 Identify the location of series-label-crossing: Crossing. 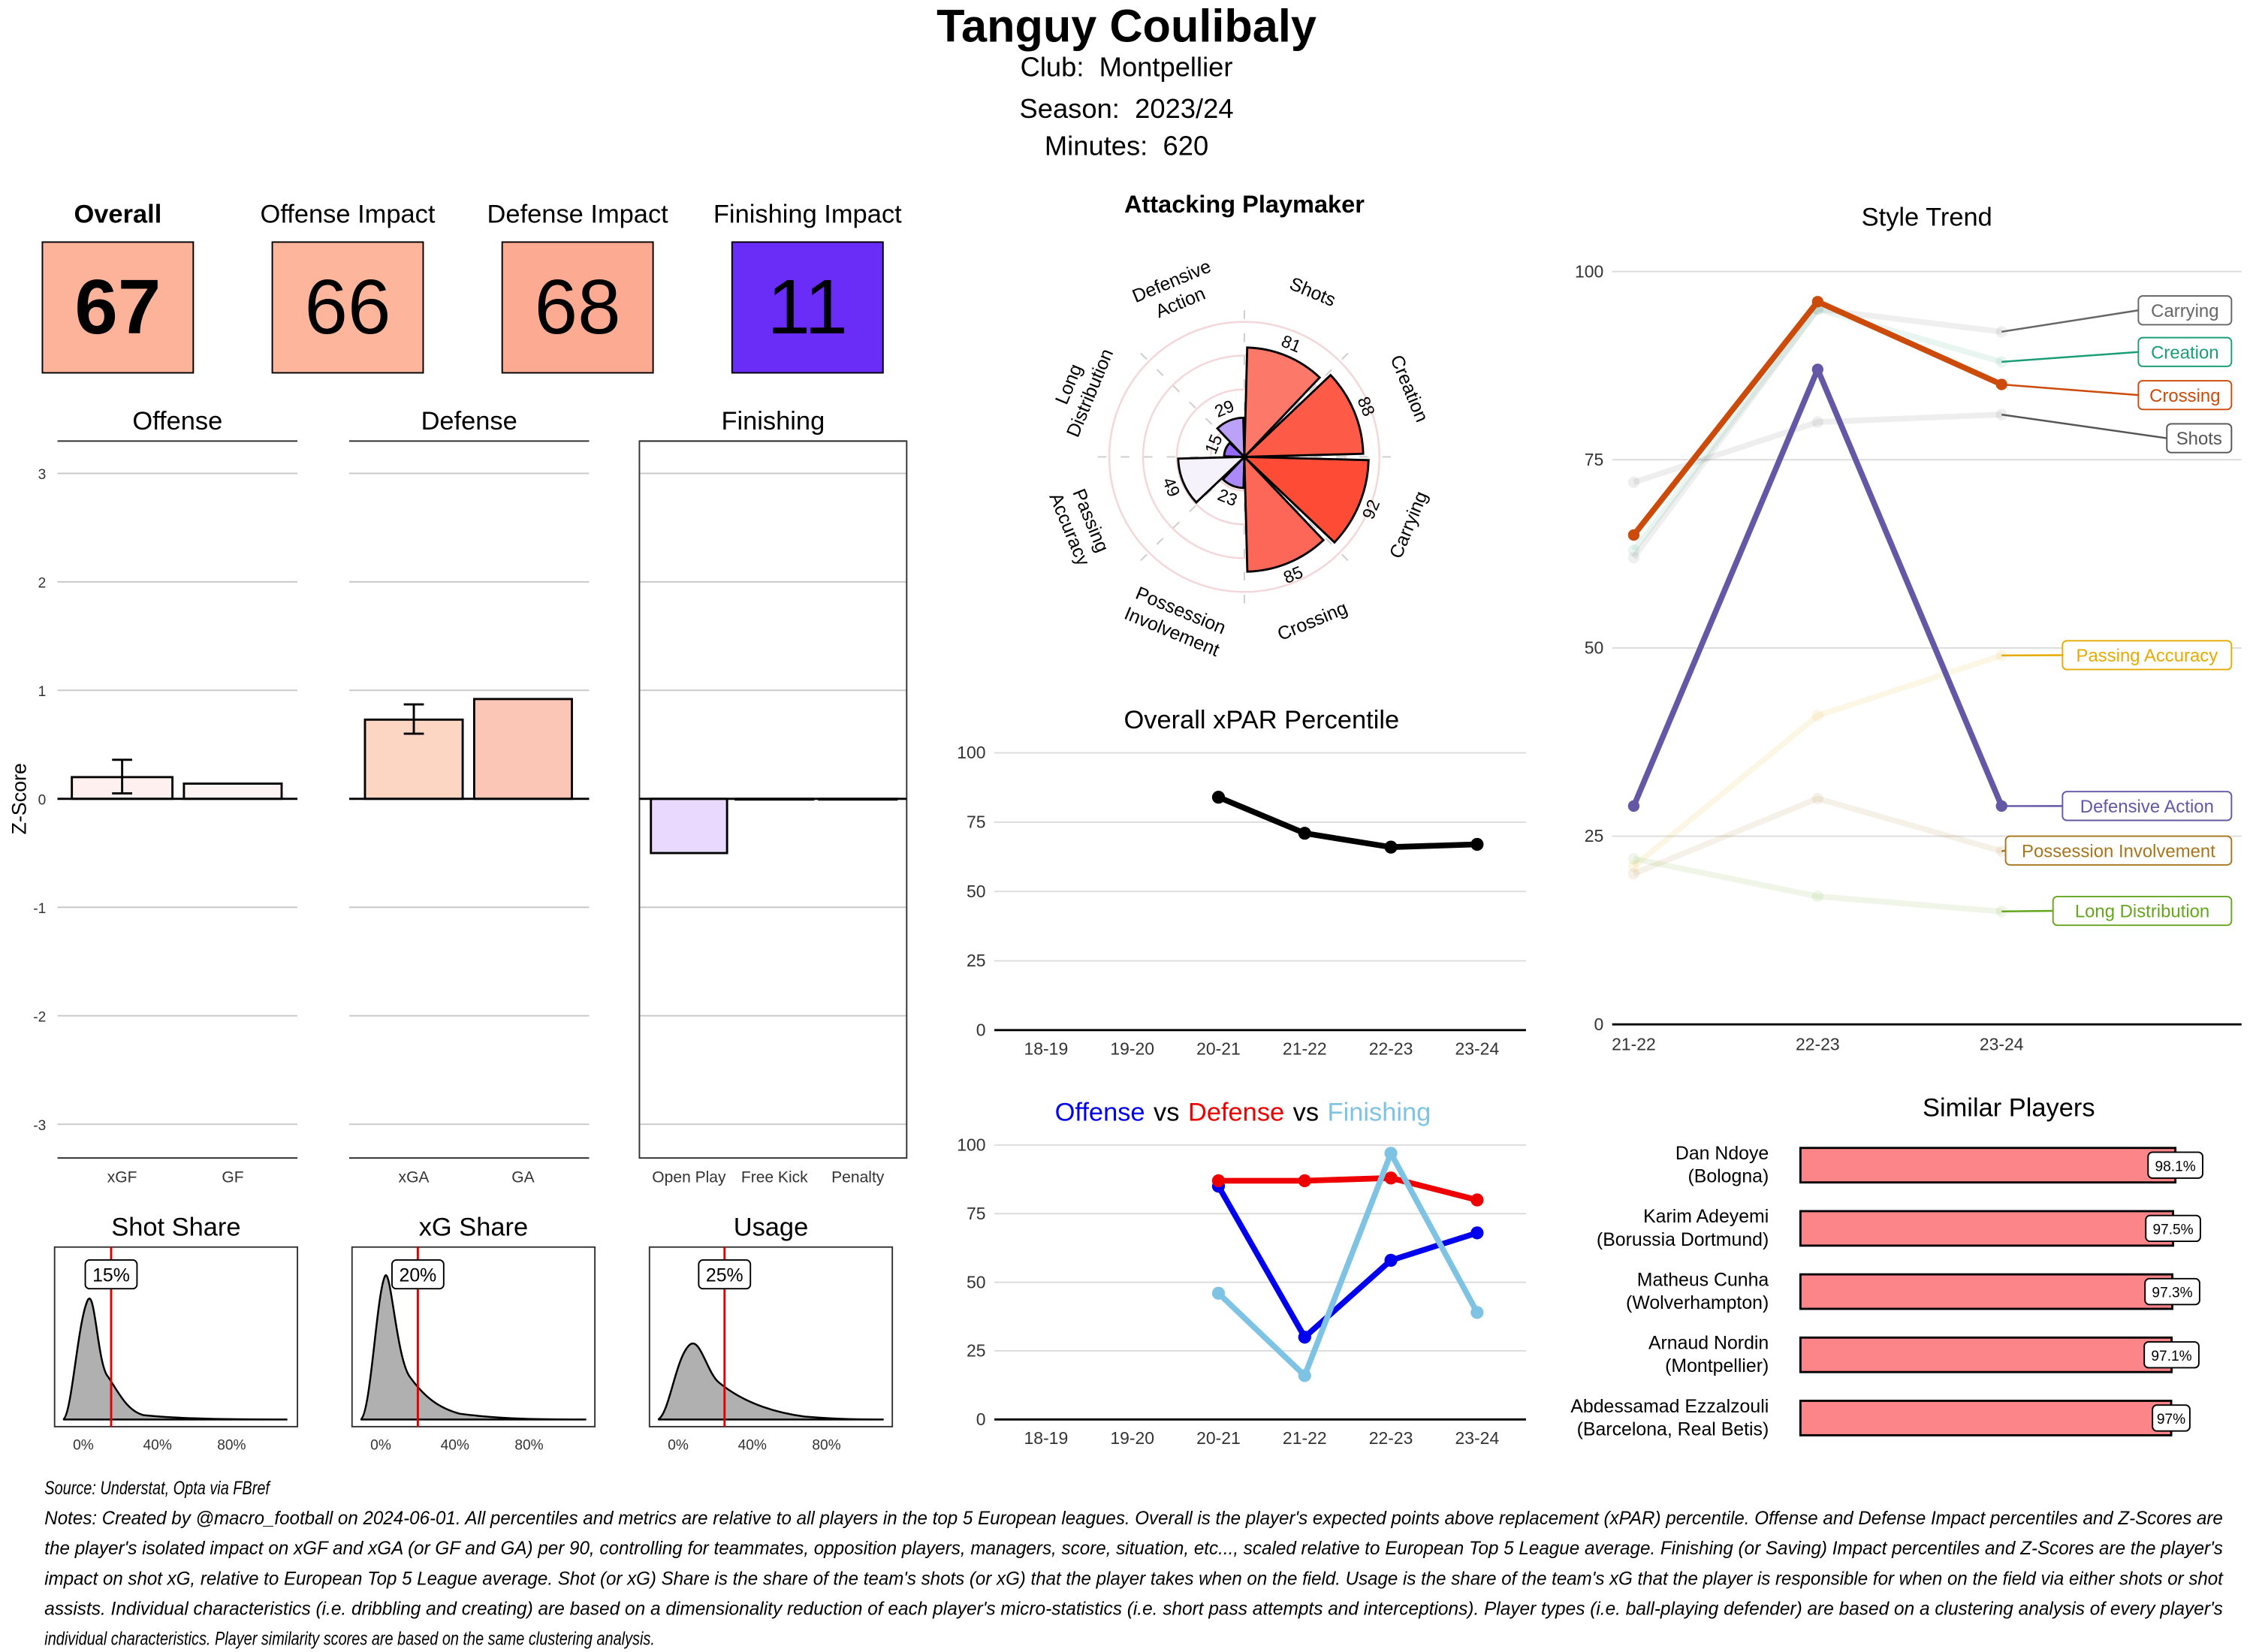
(2184, 396).